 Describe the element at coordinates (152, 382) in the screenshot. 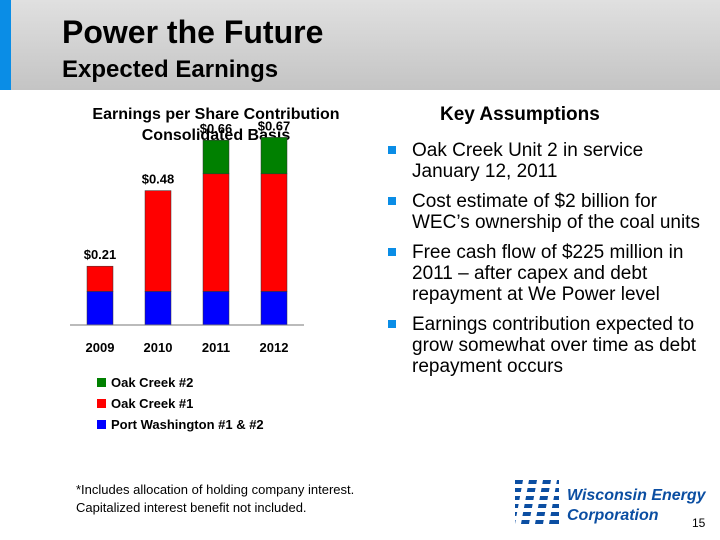

I see `legend-label: Oak Creek #2` at that location.